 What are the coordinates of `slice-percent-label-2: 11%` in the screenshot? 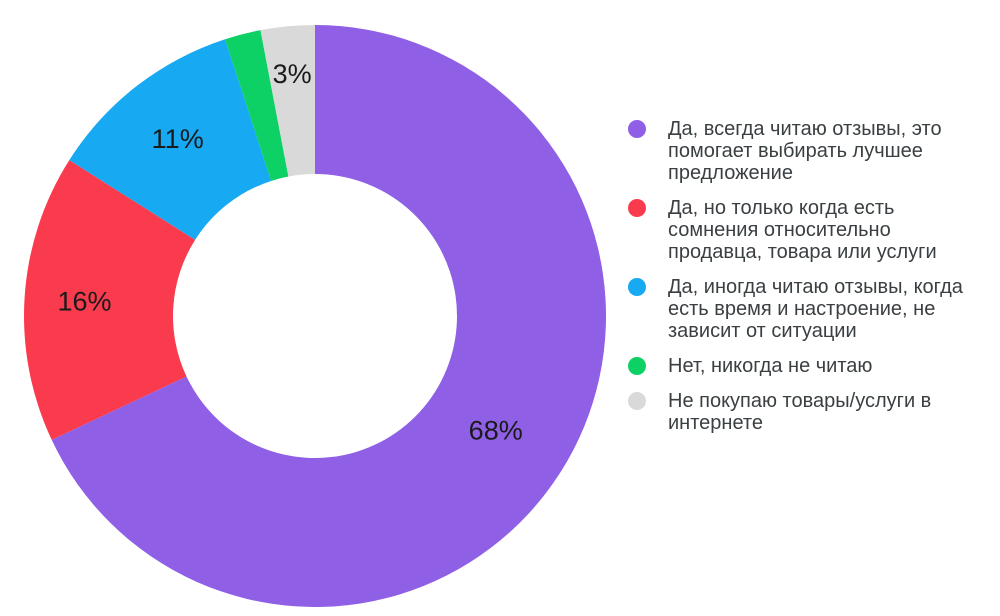 It's located at (178, 139).